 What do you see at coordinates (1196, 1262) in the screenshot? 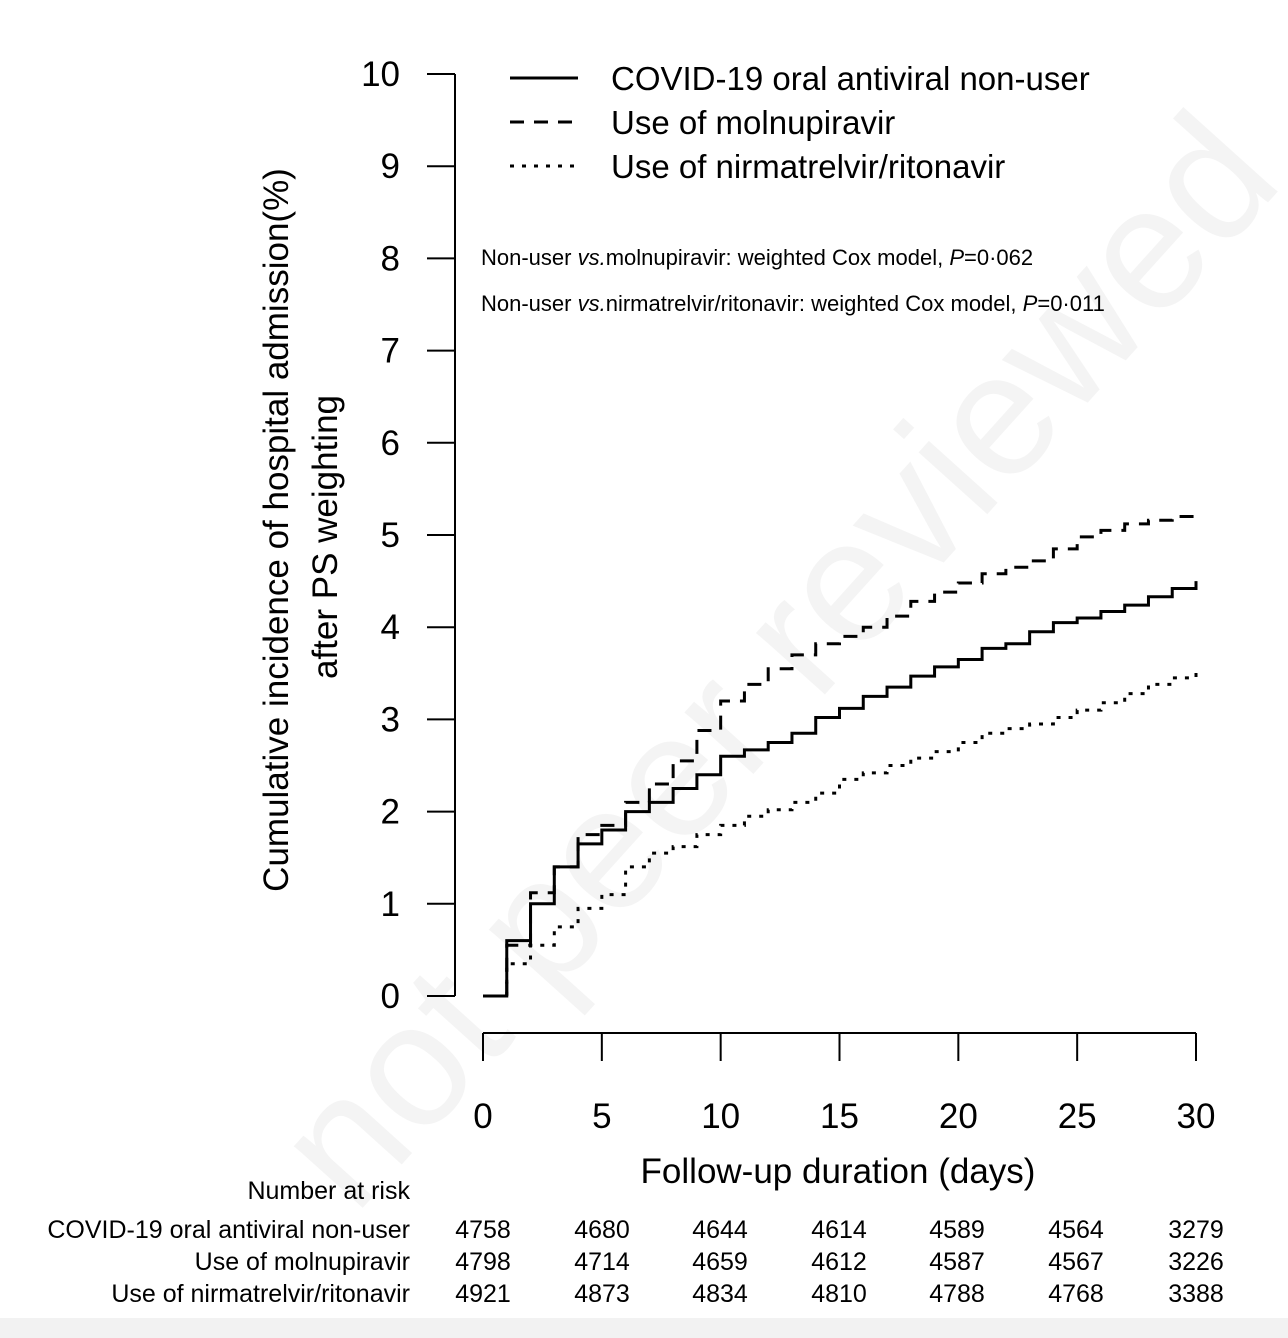
I see `risk-cell: 3226` at bounding box center [1196, 1262].